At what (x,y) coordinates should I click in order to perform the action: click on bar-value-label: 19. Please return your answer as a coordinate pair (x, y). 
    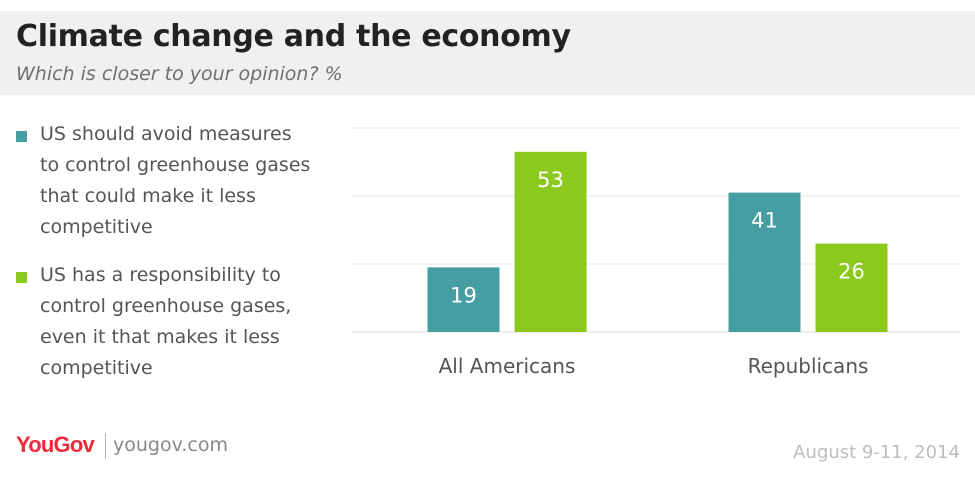
    Looking at the image, I should click on (463, 295).